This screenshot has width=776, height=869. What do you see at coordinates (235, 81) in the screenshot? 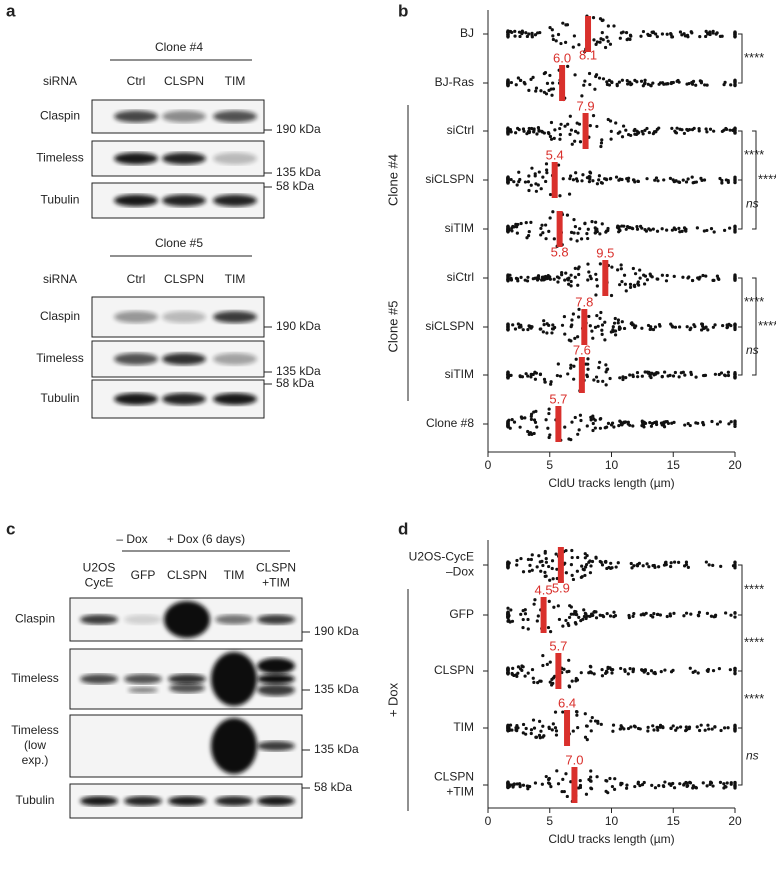
I see `lane-label: TIM` at bounding box center [235, 81].